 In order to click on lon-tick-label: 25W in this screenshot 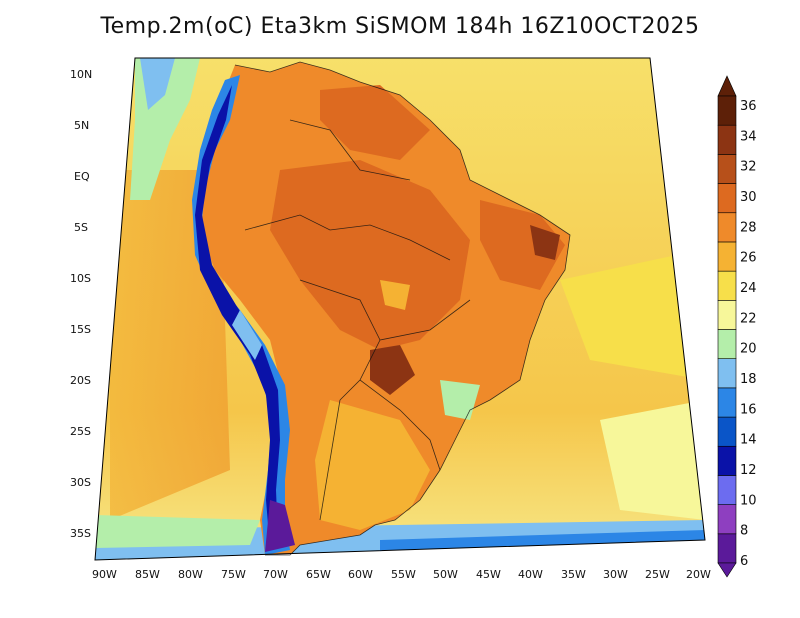, I will do `click(657, 574)`.